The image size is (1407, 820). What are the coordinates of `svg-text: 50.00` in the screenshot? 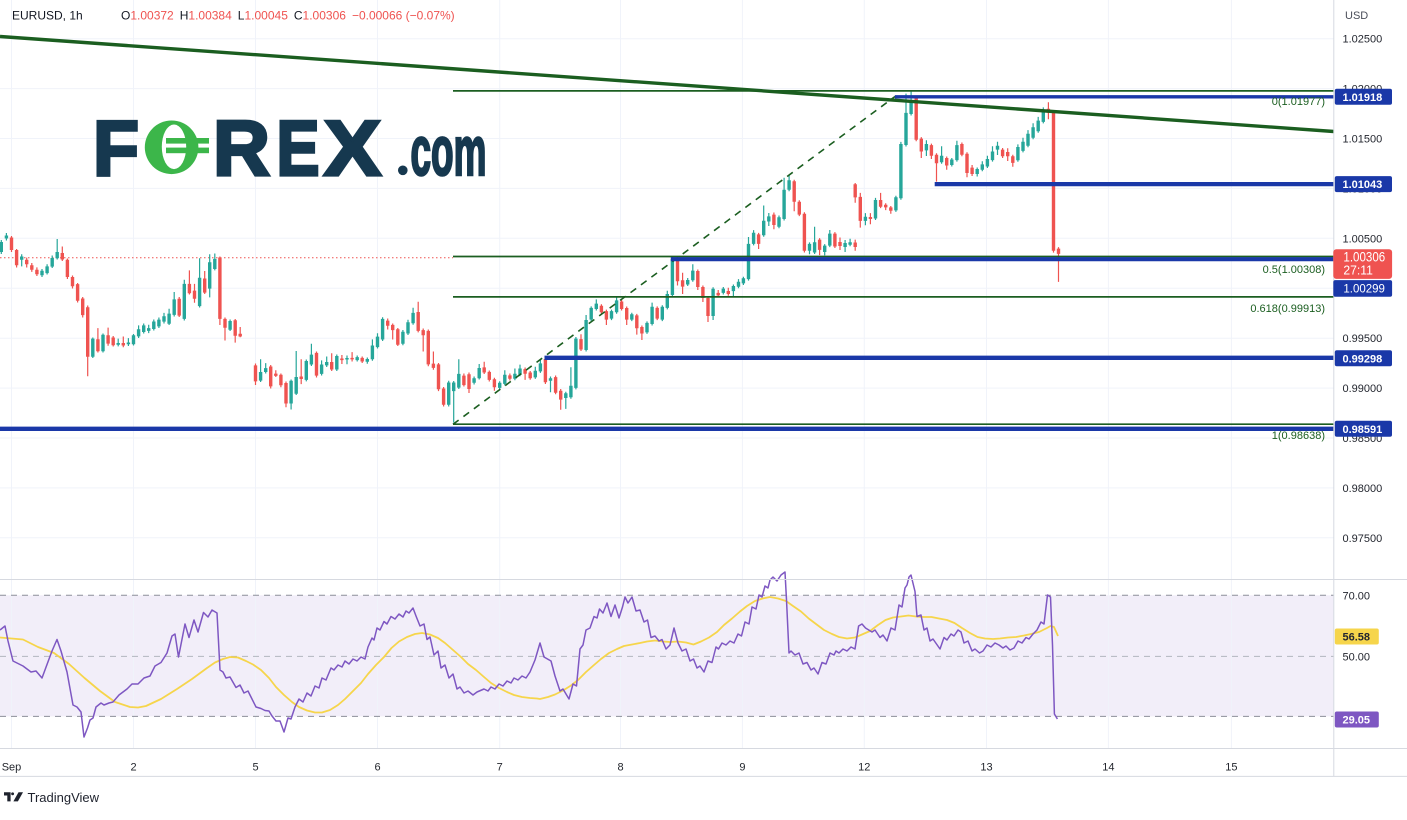 It's located at (1357, 657).